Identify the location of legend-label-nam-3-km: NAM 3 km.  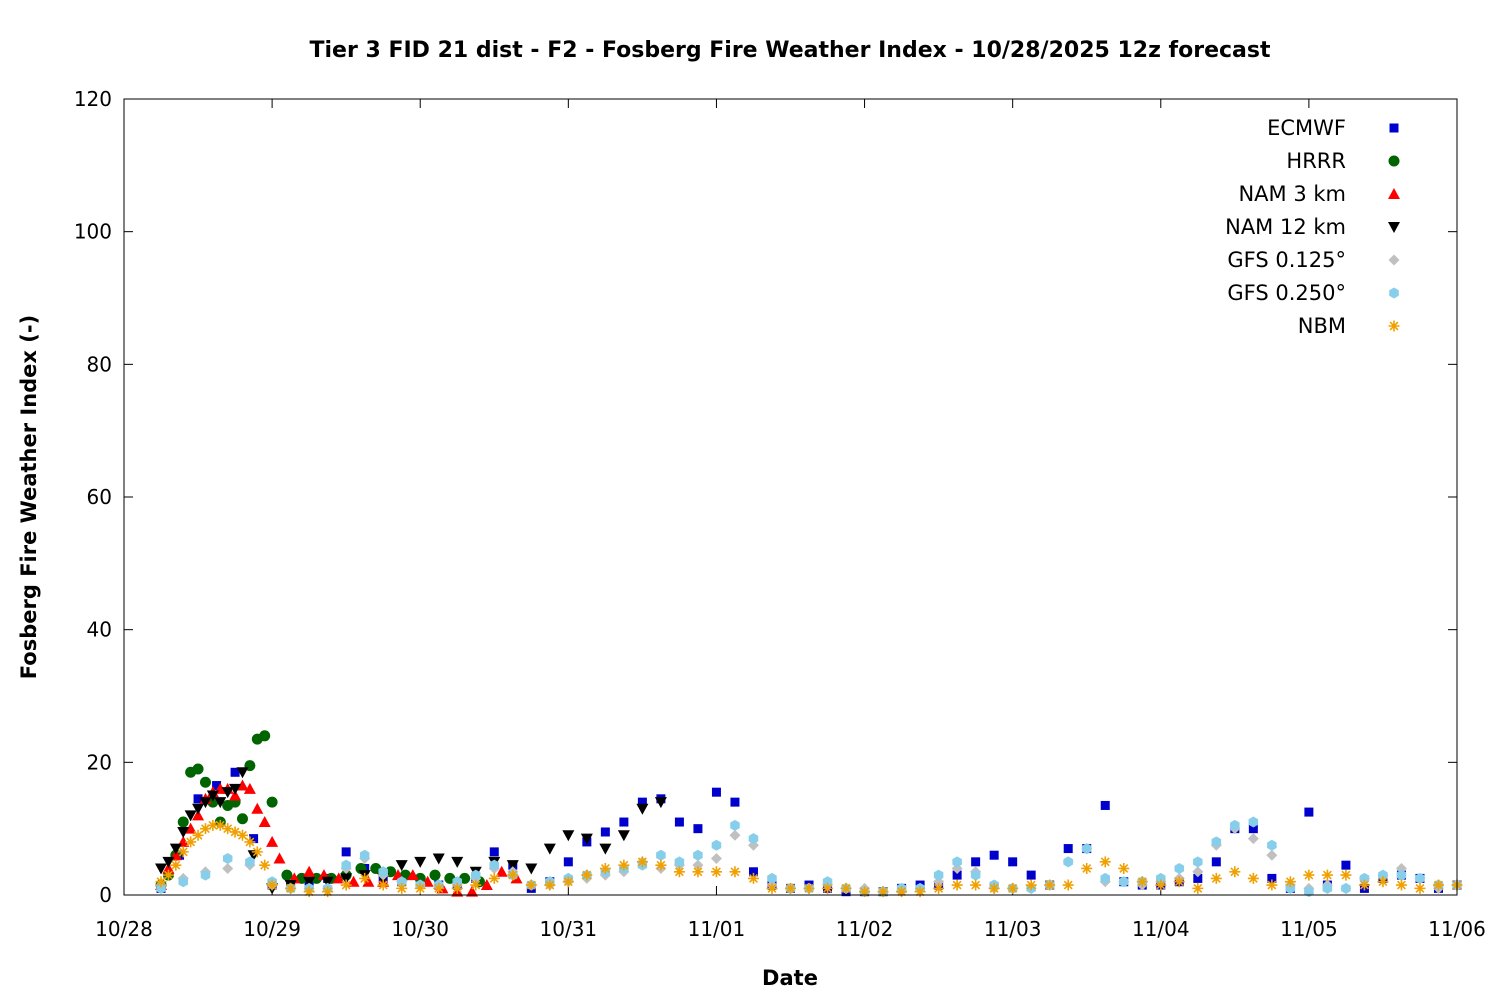
(1292, 194).